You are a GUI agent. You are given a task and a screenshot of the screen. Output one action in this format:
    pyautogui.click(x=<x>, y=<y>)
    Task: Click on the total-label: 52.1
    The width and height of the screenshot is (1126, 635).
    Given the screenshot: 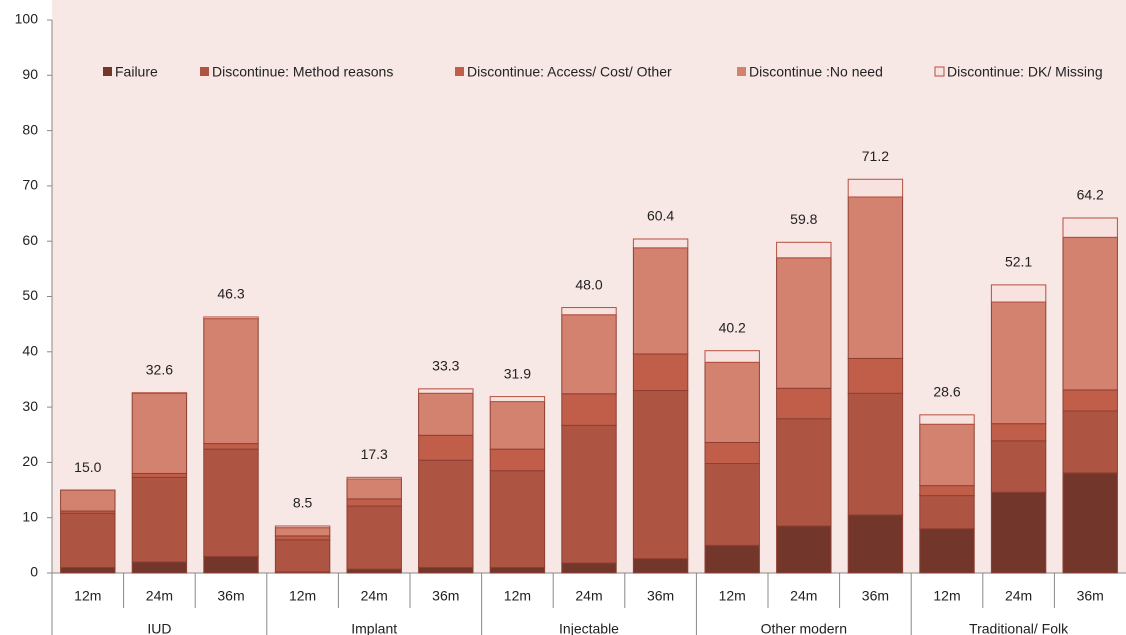 What is the action you would take?
    pyautogui.click(x=1018, y=262)
    